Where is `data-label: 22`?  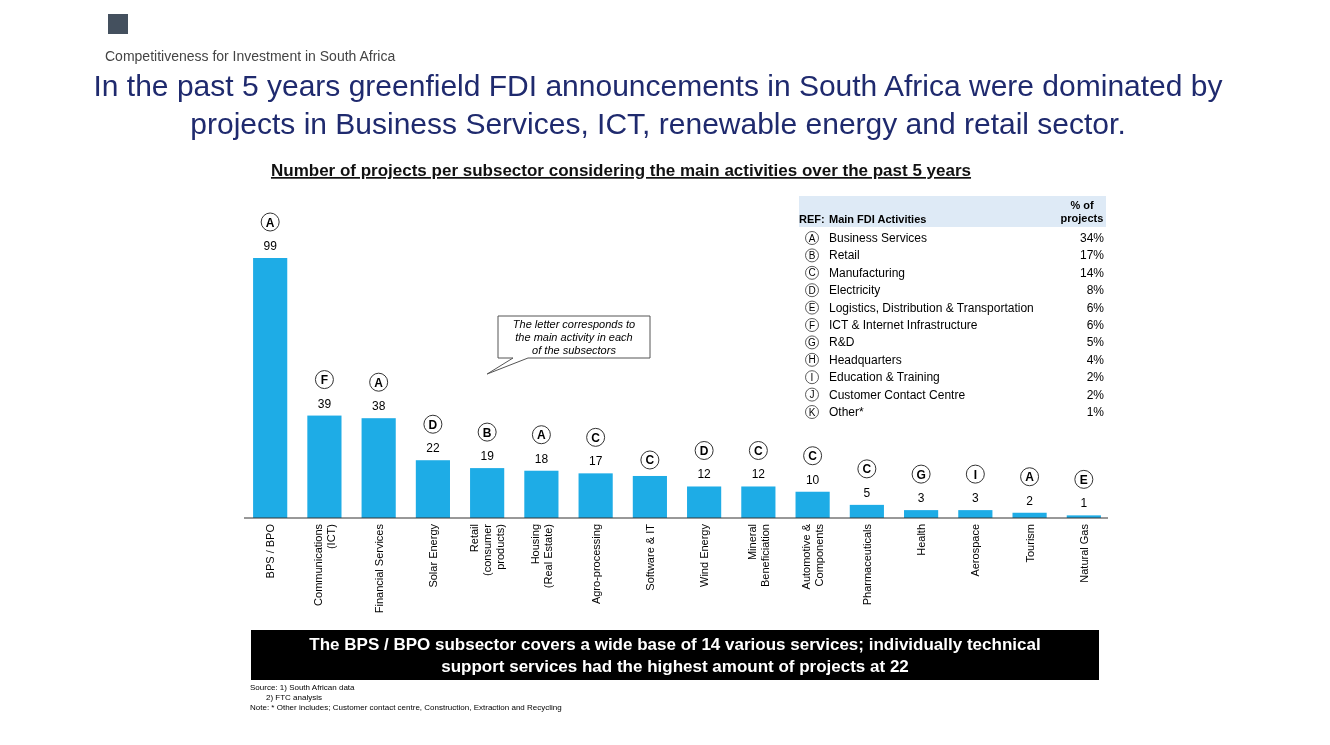 data-label: 22 is located at coordinates (433, 448).